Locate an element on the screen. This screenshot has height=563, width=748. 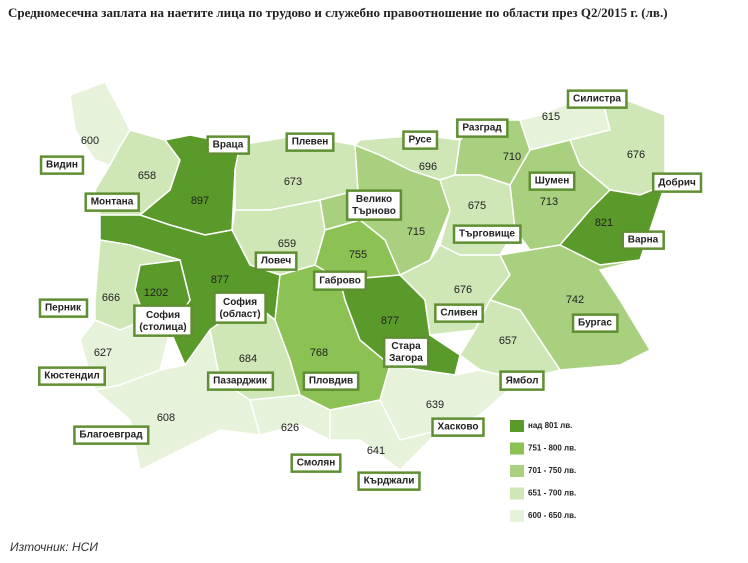
legend-label: 701 - 750 лв. is located at coordinates (552, 470).